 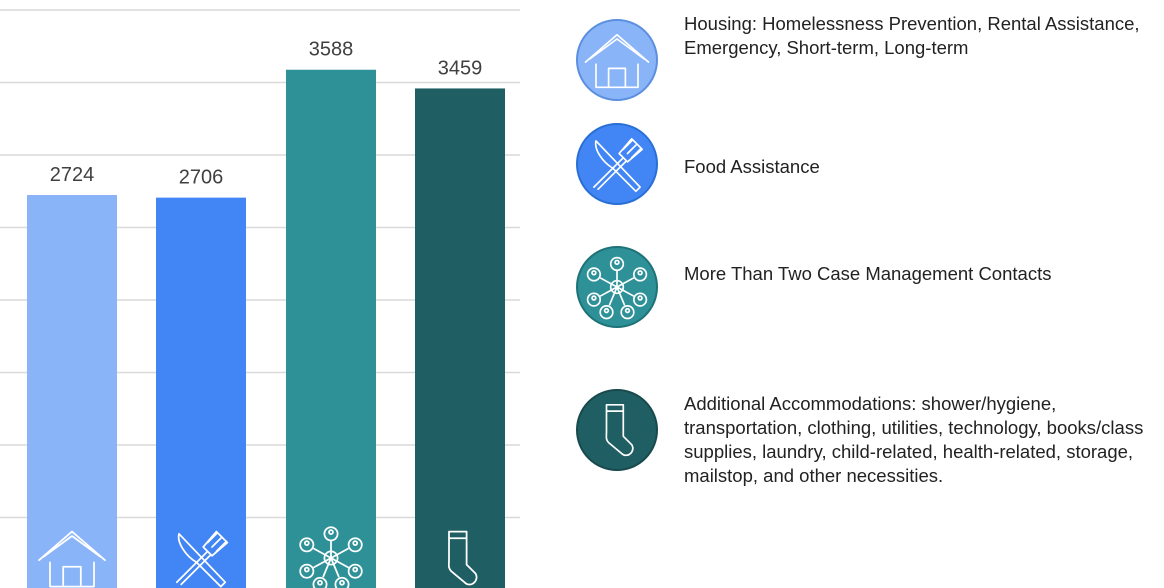 I want to click on legend-label: Food Assistance, so click(x=752, y=166).